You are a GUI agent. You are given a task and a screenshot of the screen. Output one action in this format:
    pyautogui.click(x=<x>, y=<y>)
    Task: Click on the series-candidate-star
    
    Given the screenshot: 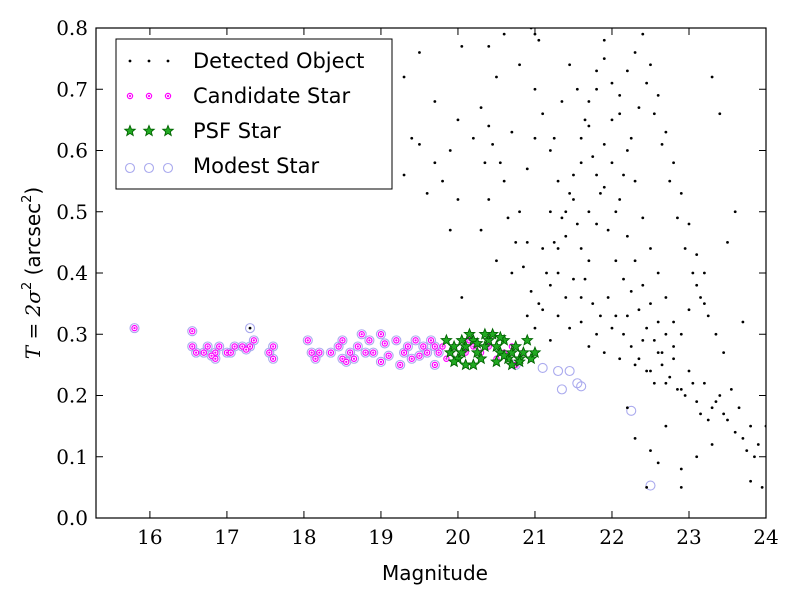 What is the action you would take?
    pyautogui.click(x=333, y=346)
    